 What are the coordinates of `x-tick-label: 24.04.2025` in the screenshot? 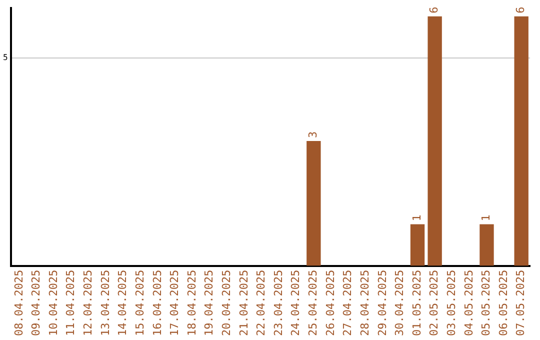 It's located at (295, 303).